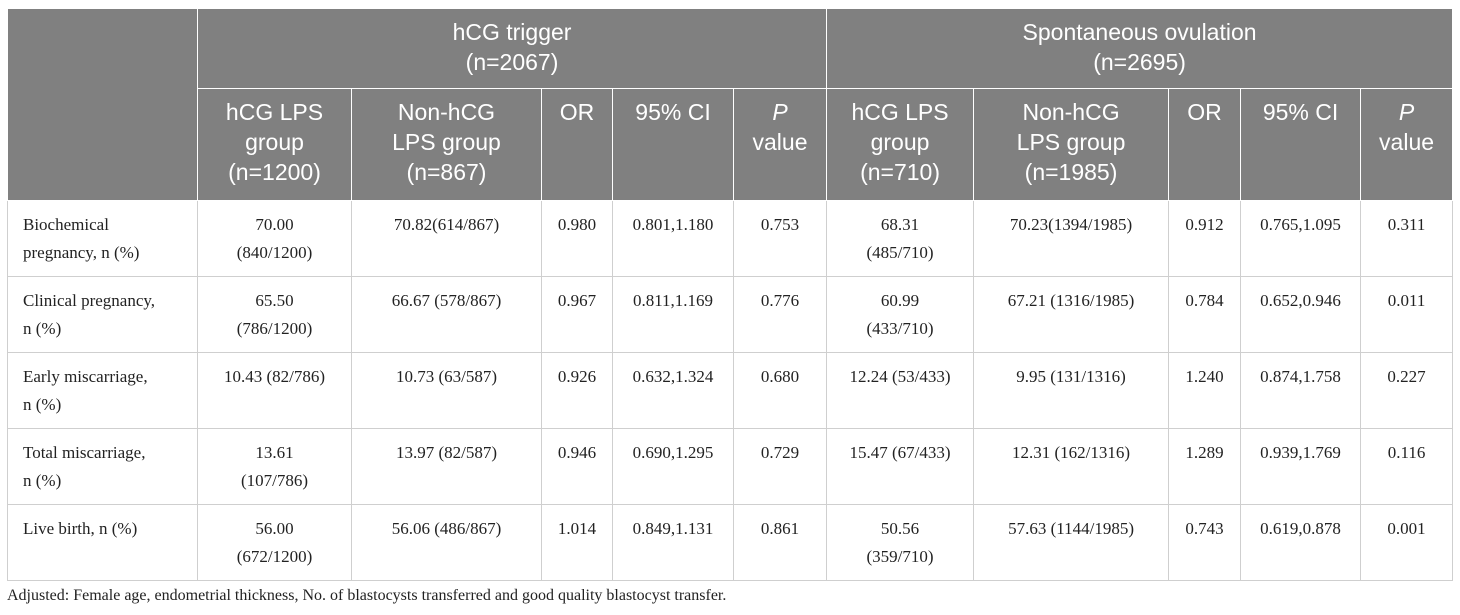 The height and width of the screenshot is (615, 1460). What do you see at coordinates (102, 466) in the screenshot?
I see `row-label: Total miscarriage, n (%)` at bounding box center [102, 466].